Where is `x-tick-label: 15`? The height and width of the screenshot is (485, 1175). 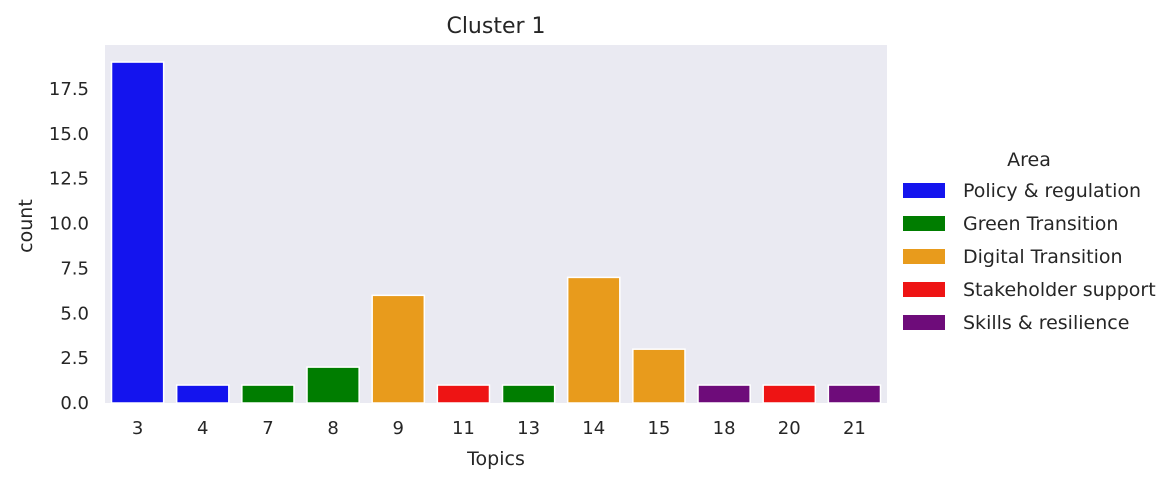
x-tick-label: 15 is located at coordinates (658, 428).